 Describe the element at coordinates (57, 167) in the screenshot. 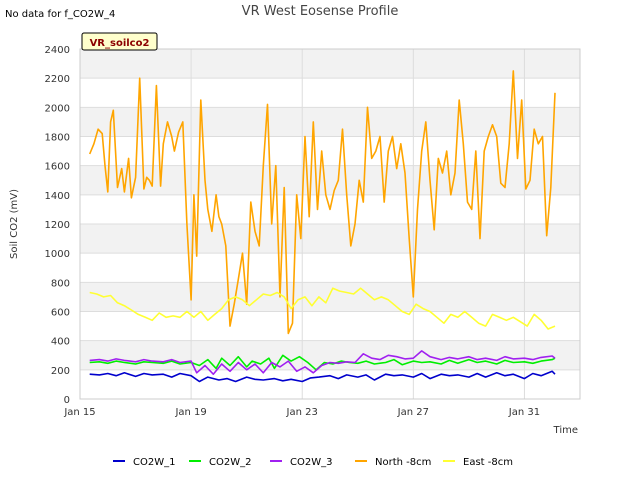

I see `y-tick-label: 1600` at that location.